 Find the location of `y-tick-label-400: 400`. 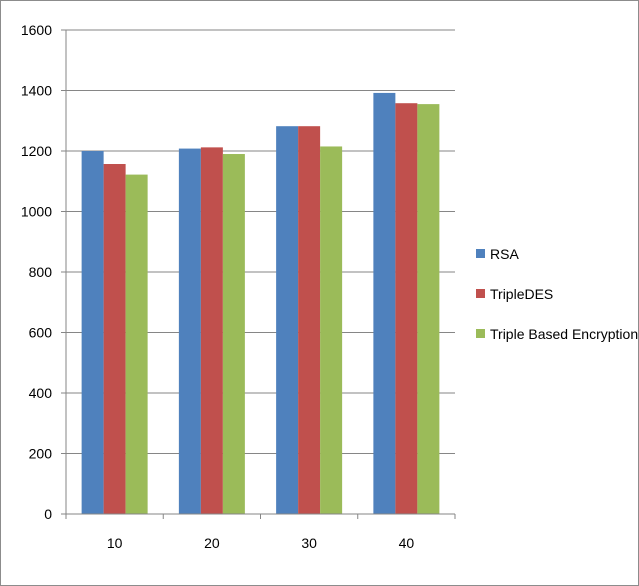

y-tick-label-400: 400 is located at coordinates (41, 393).